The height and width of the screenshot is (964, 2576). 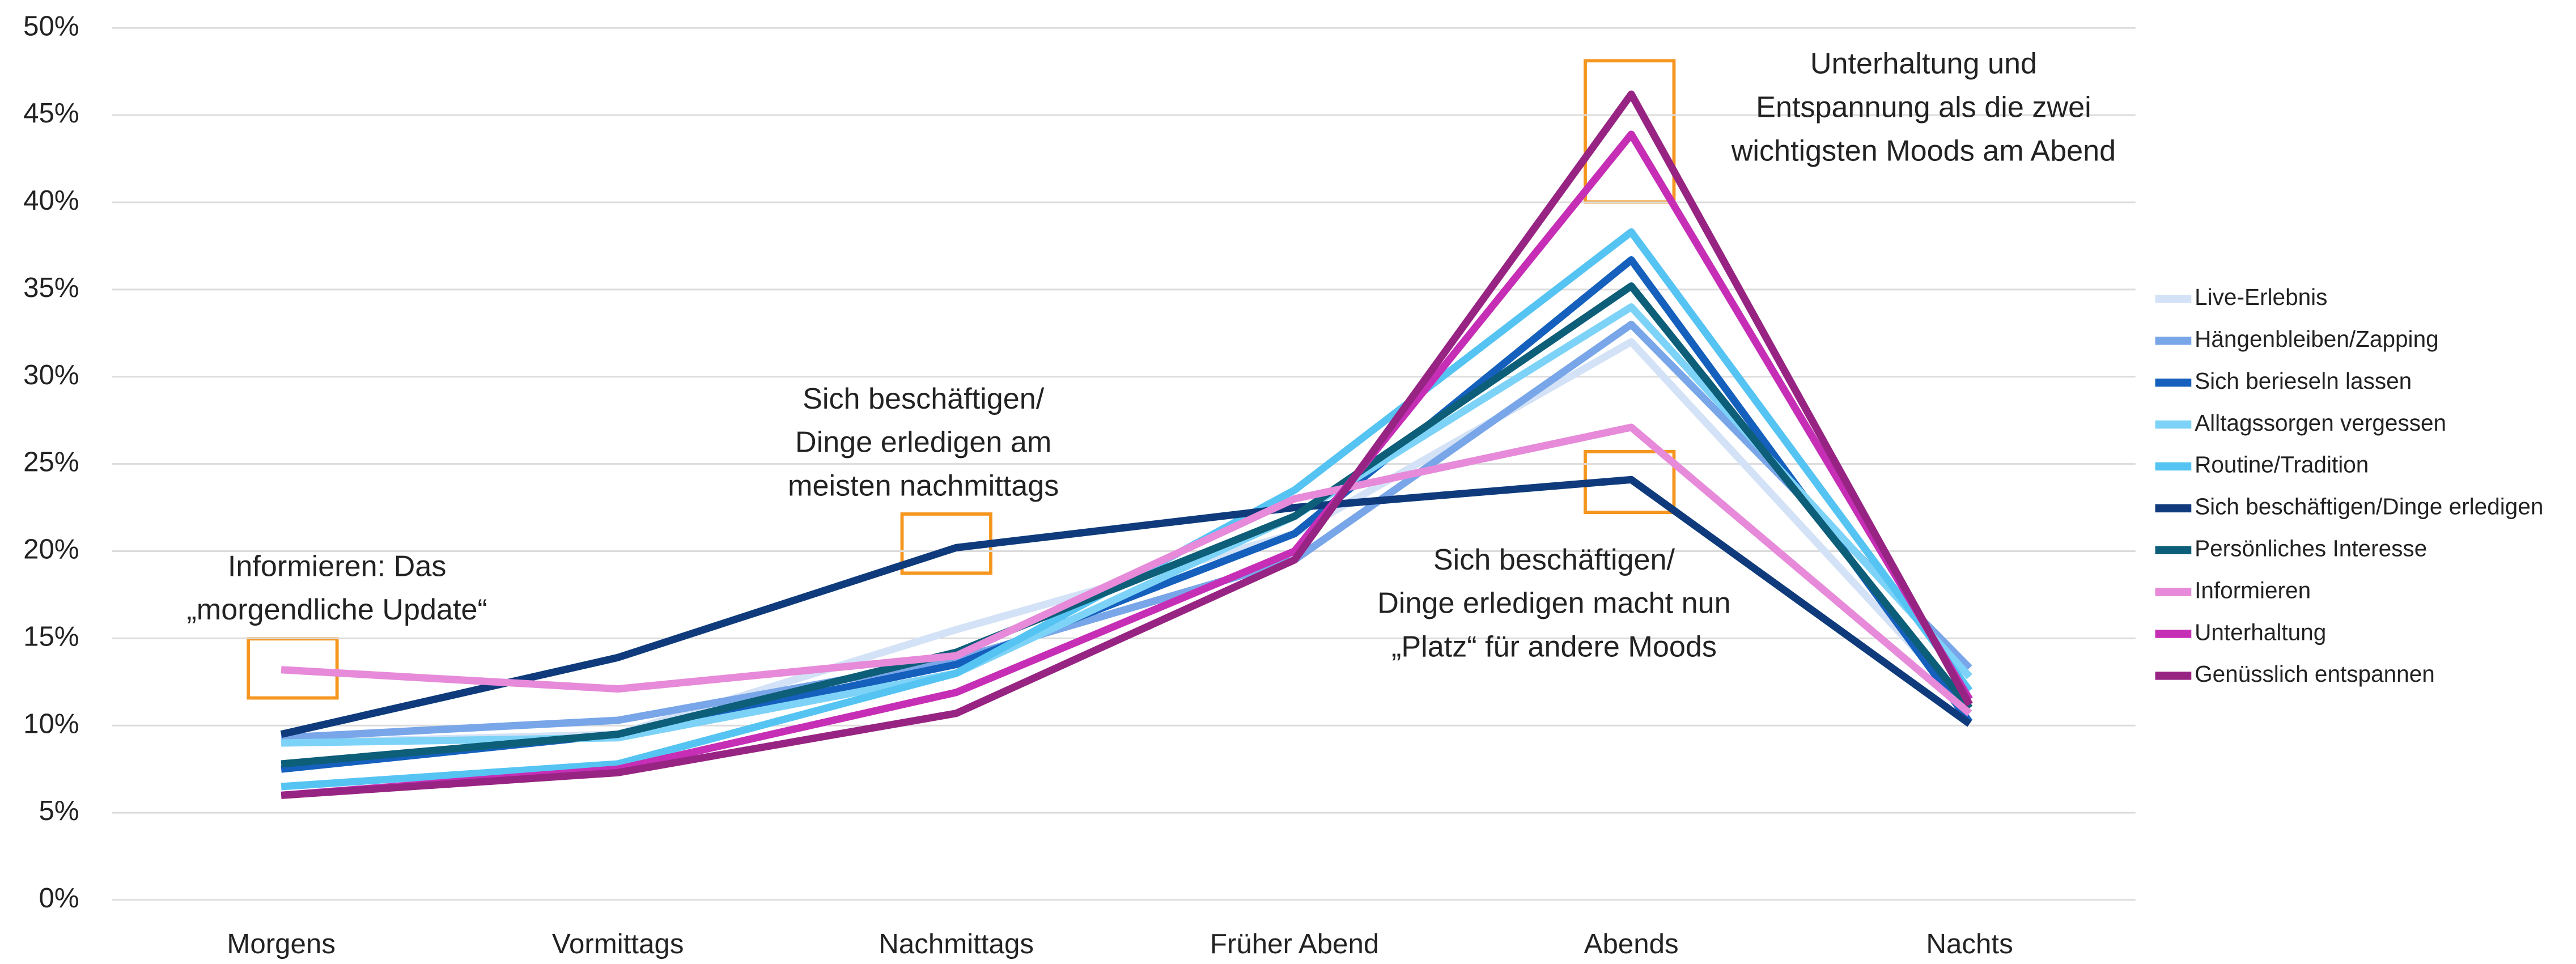 I want to click on x-tick-label: Vormittags, so click(x=618, y=943).